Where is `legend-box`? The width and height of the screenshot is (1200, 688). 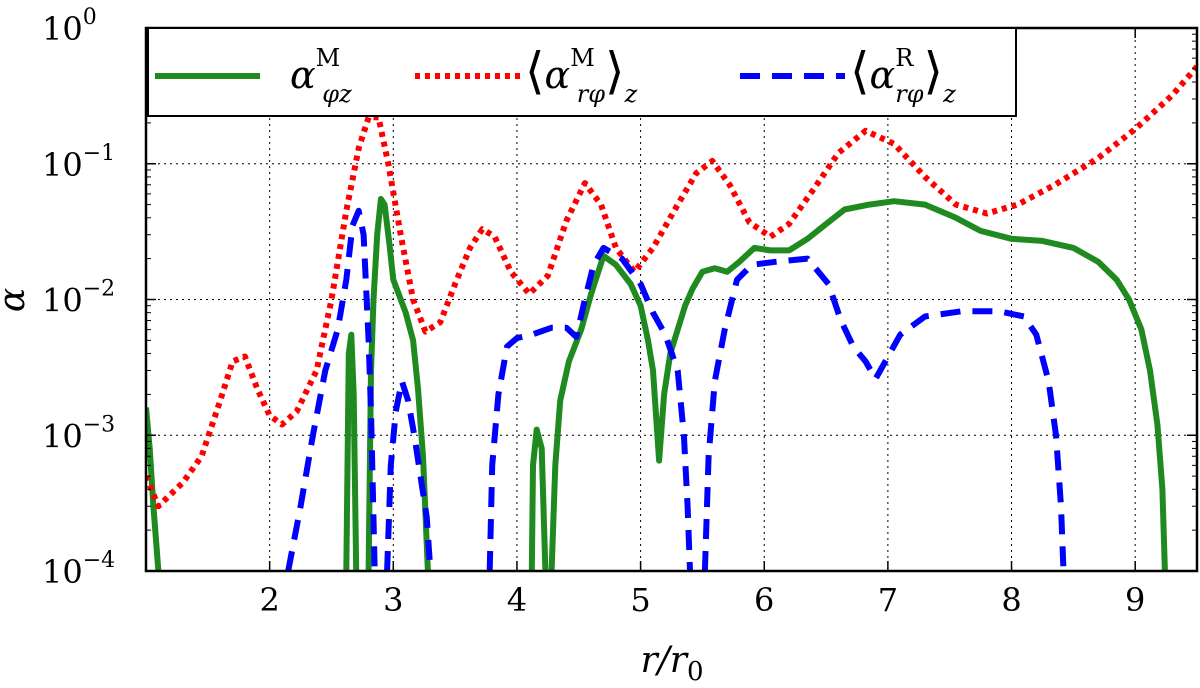 legend-box is located at coordinates (582, 72).